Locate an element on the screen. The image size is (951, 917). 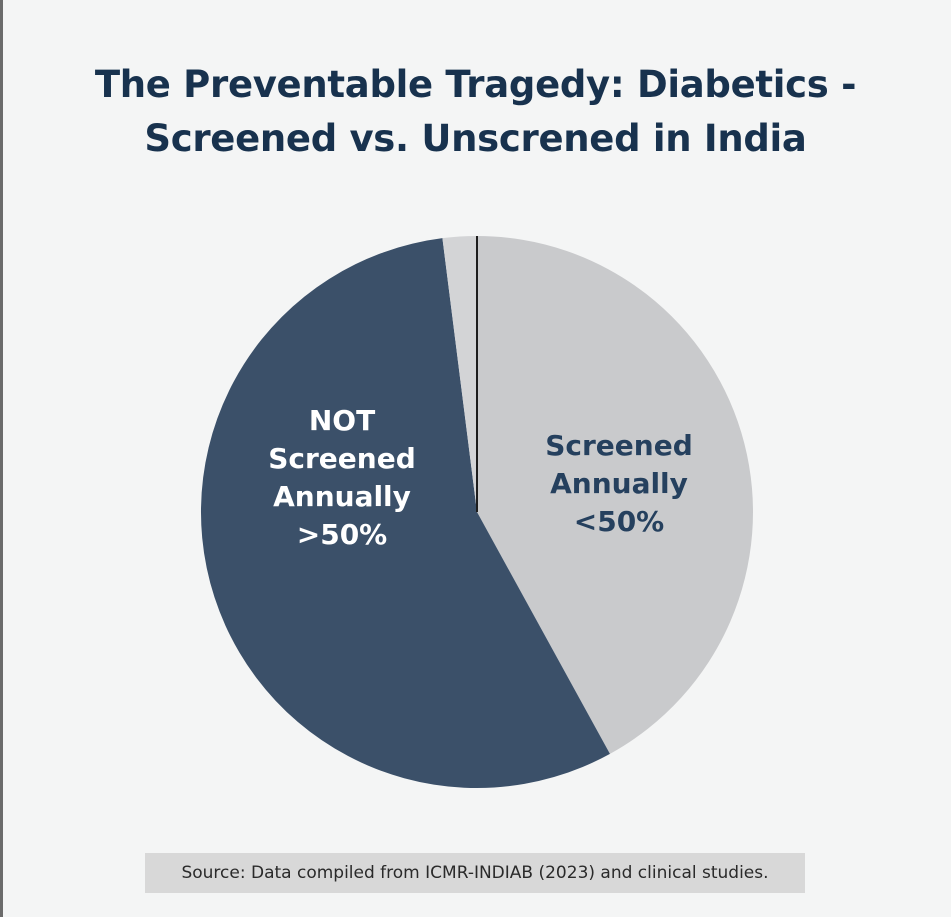
left-edge-border is located at coordinates (1, 458).